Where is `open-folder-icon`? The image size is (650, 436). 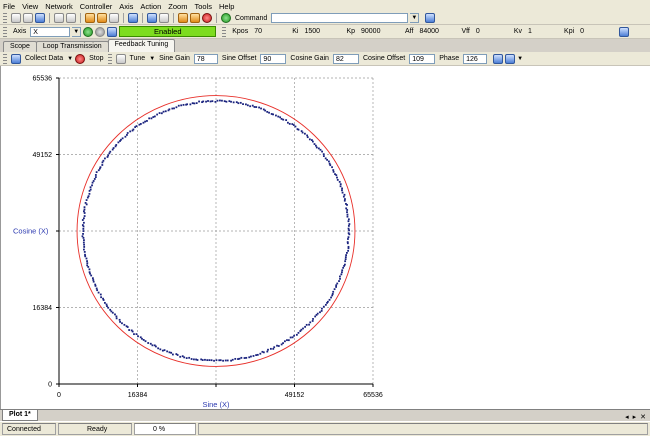 open-folder-icon is located at coordinates (28, 18).